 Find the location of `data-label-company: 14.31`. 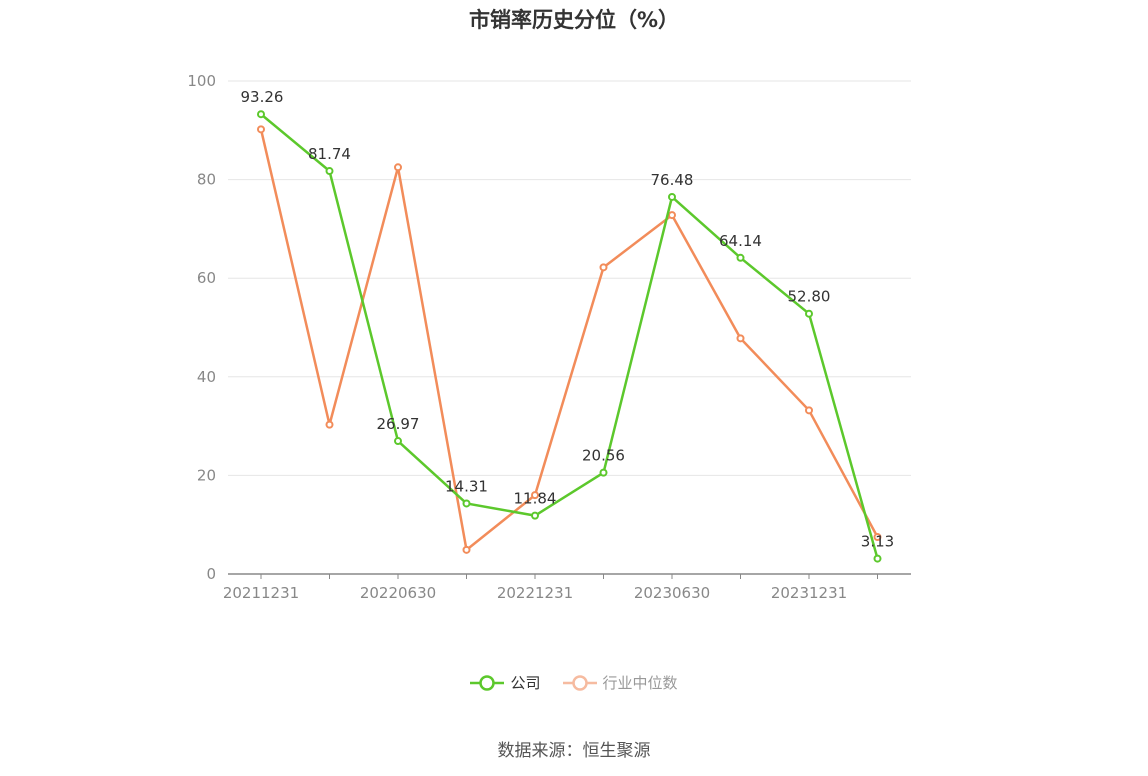

data-label-company: 14.31 is located at coordinates (466, 486).